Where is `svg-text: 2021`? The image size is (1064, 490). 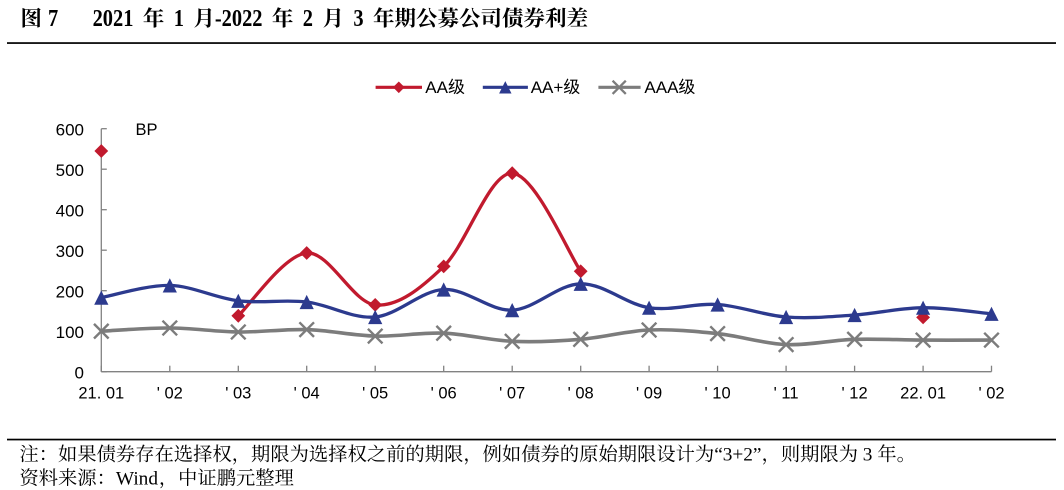 svg-text: 2021 is located at coordinates (113, 19).